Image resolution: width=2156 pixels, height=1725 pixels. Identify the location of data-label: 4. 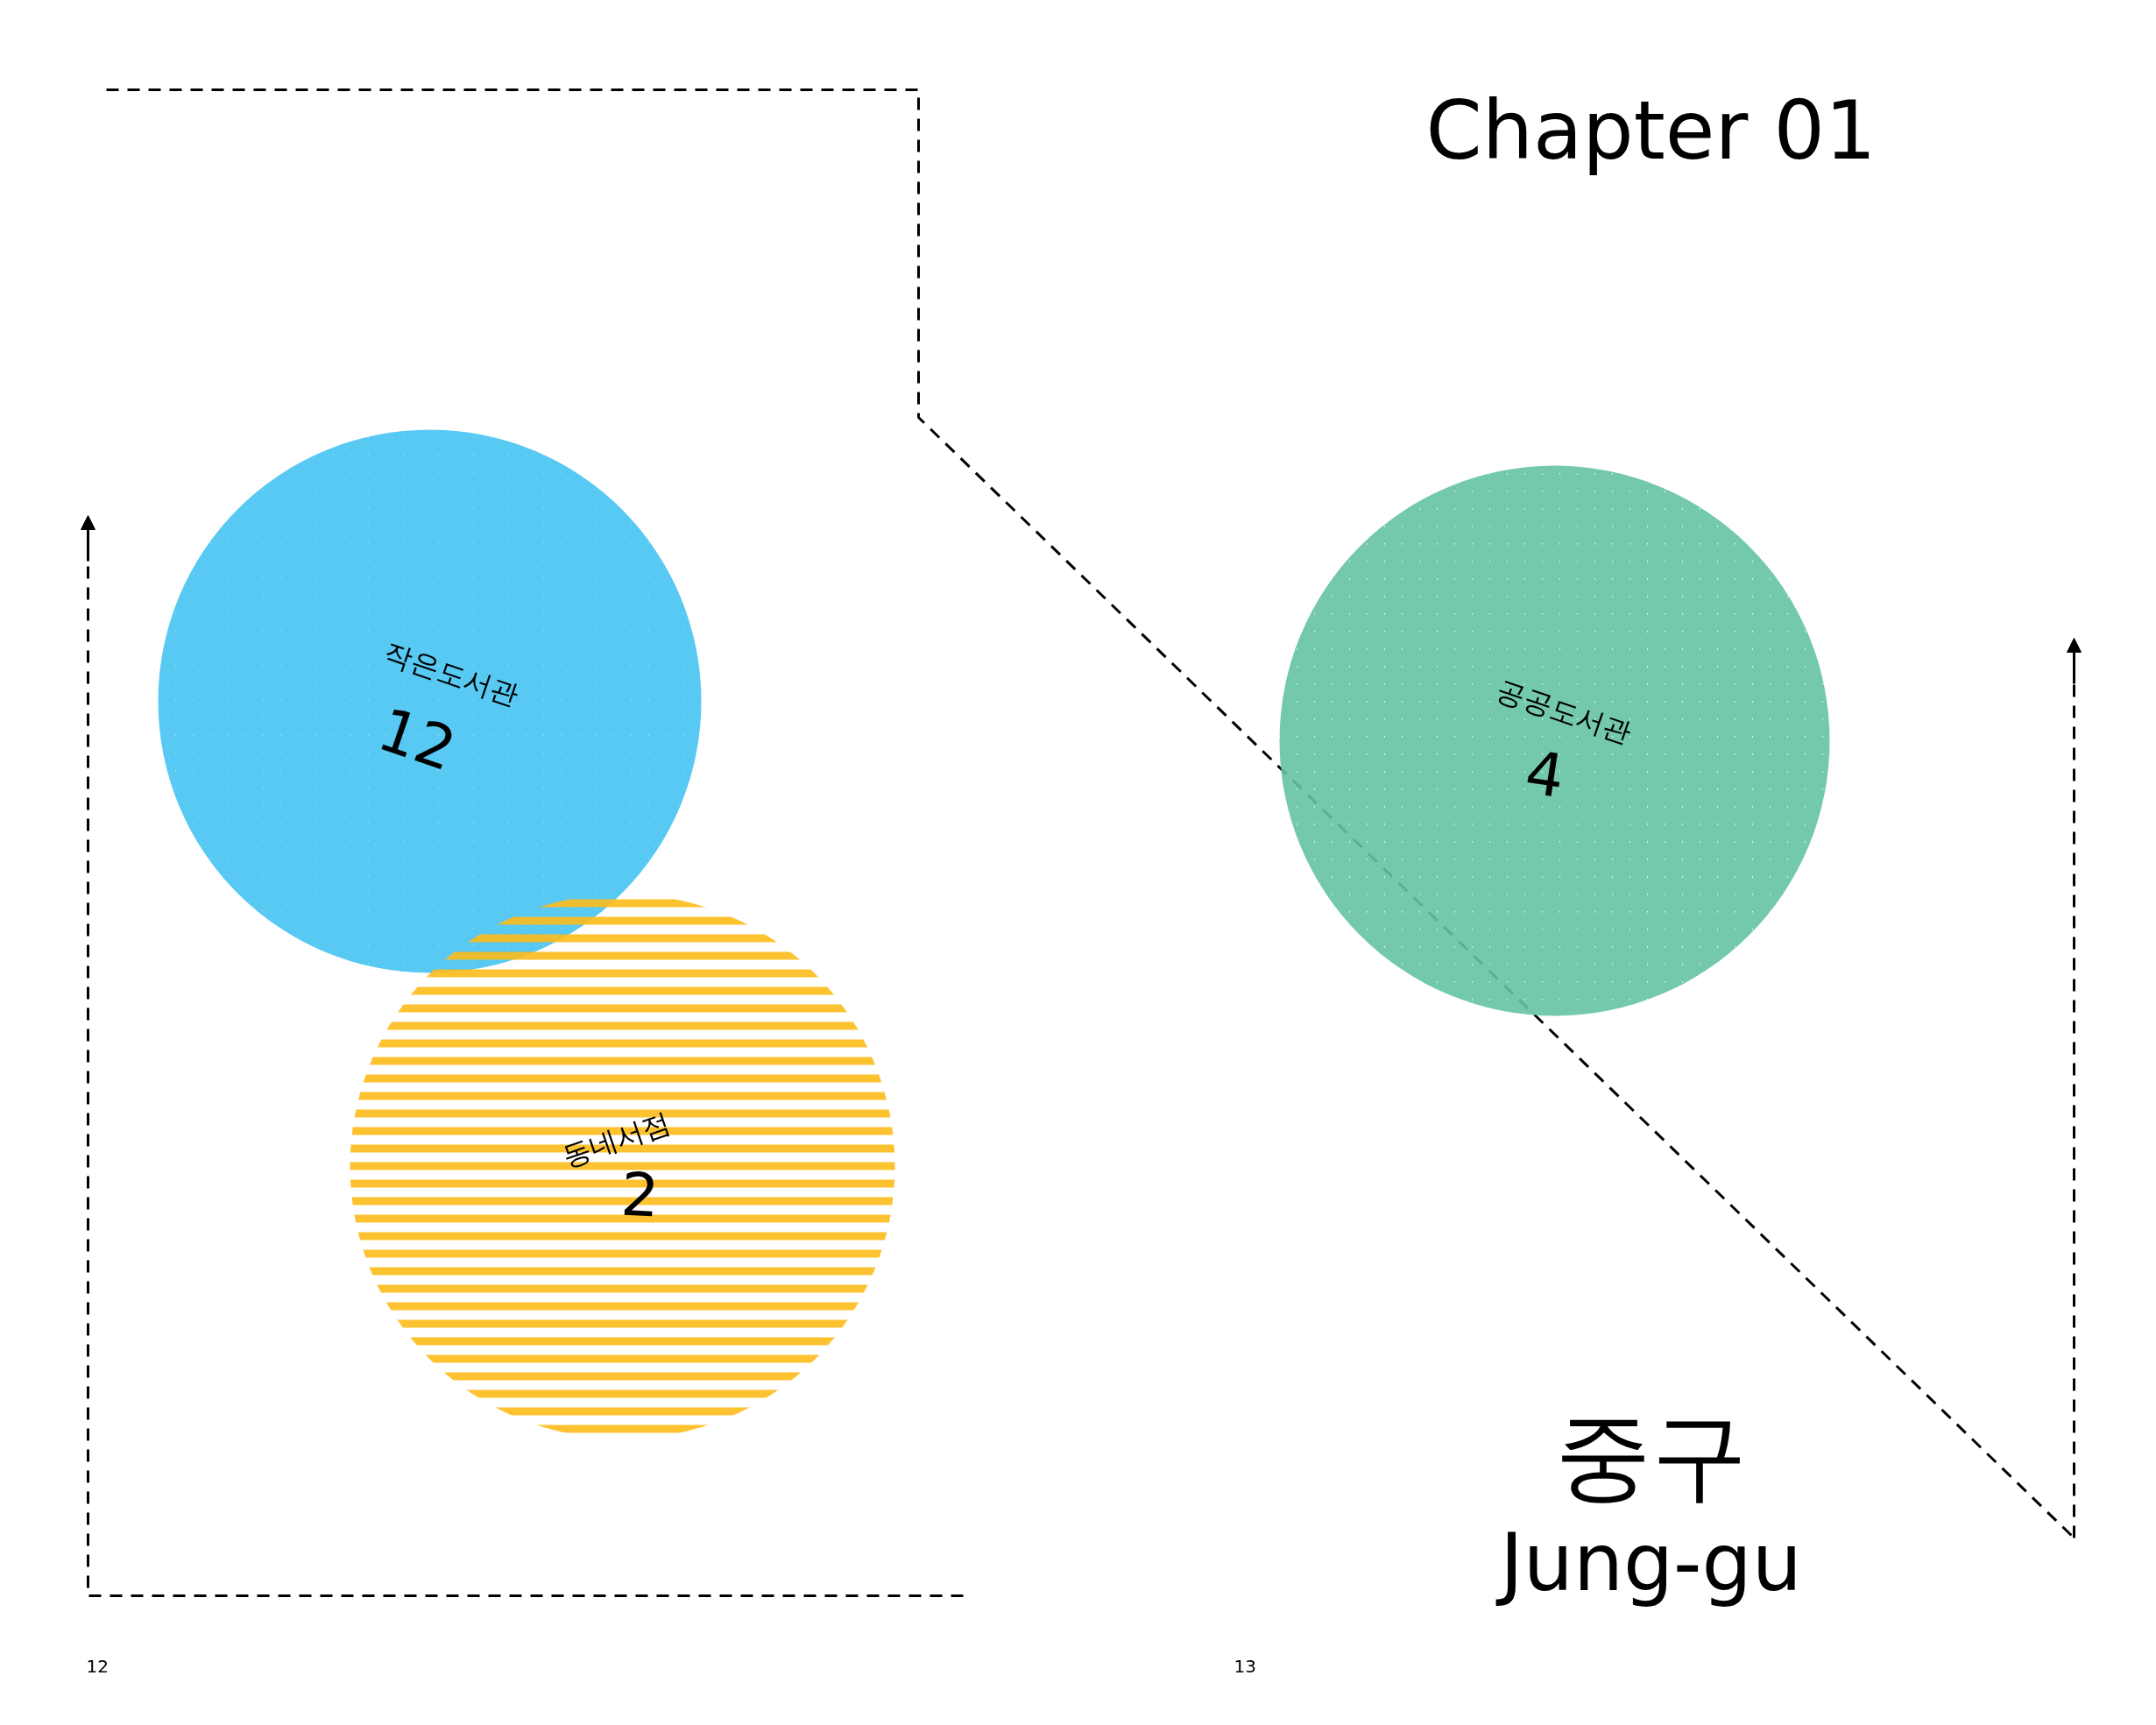
(1545, 775).